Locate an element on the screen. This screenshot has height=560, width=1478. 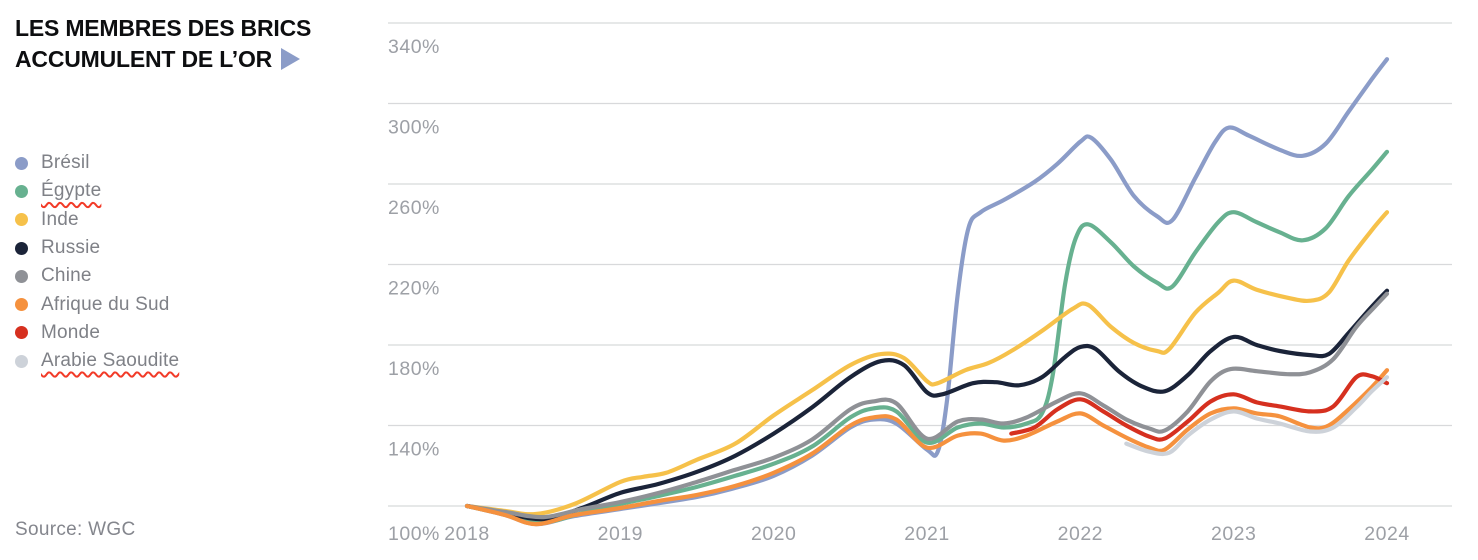
legend-label: Afrique du Sud is located at coordinates (105, 304).